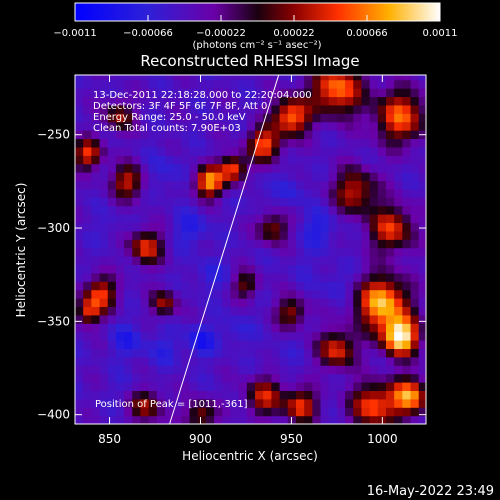 The width and height of the screenshot is (500, 500). I want to click on y-tick-label: −400, so click(53, 415).